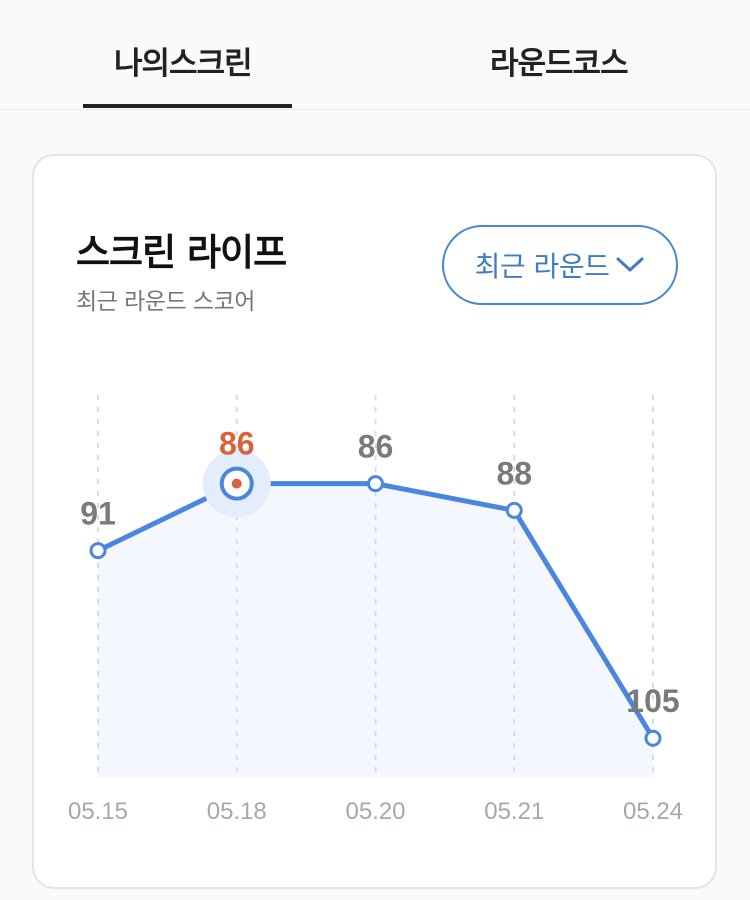  What do you see at coordinates (376, 447) in the screenshot?
I see `score-label-2: 86` at bounding box center [376, 447].